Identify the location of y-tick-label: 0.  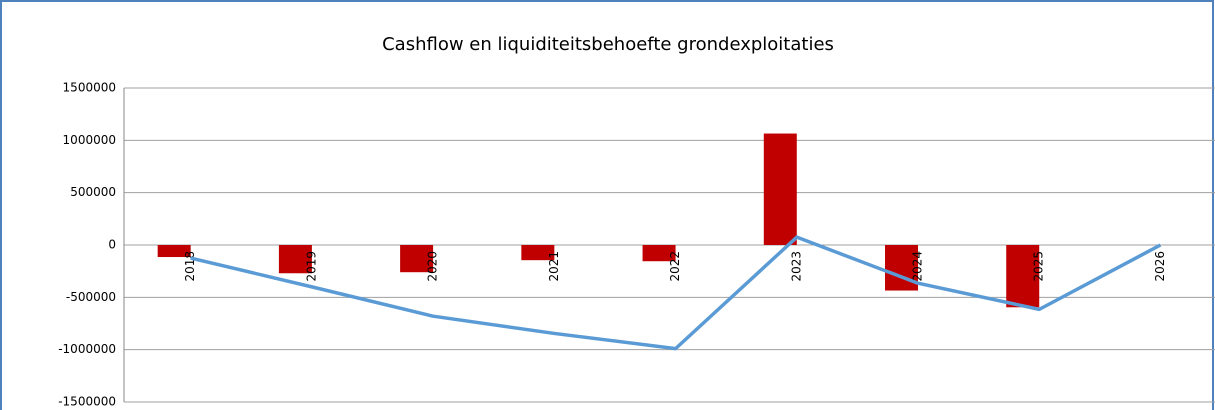
(112, 245).